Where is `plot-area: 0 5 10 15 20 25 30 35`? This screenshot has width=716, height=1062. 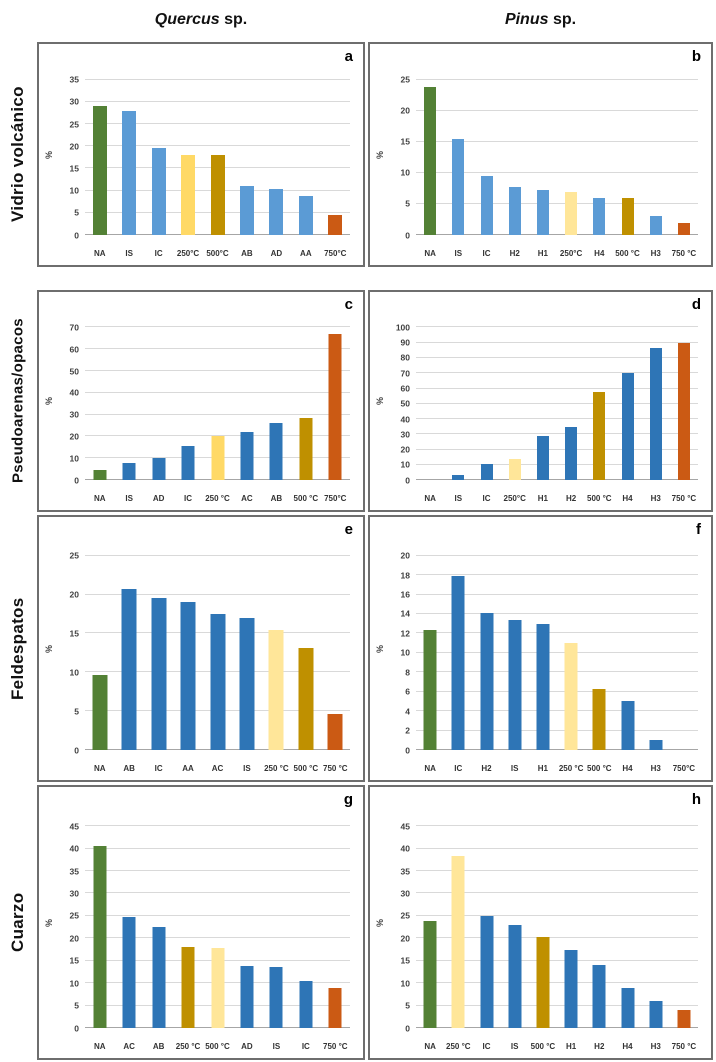
plot-area: 0 5 10 15 20 25 30 35 is located at coordinates (210, 153).